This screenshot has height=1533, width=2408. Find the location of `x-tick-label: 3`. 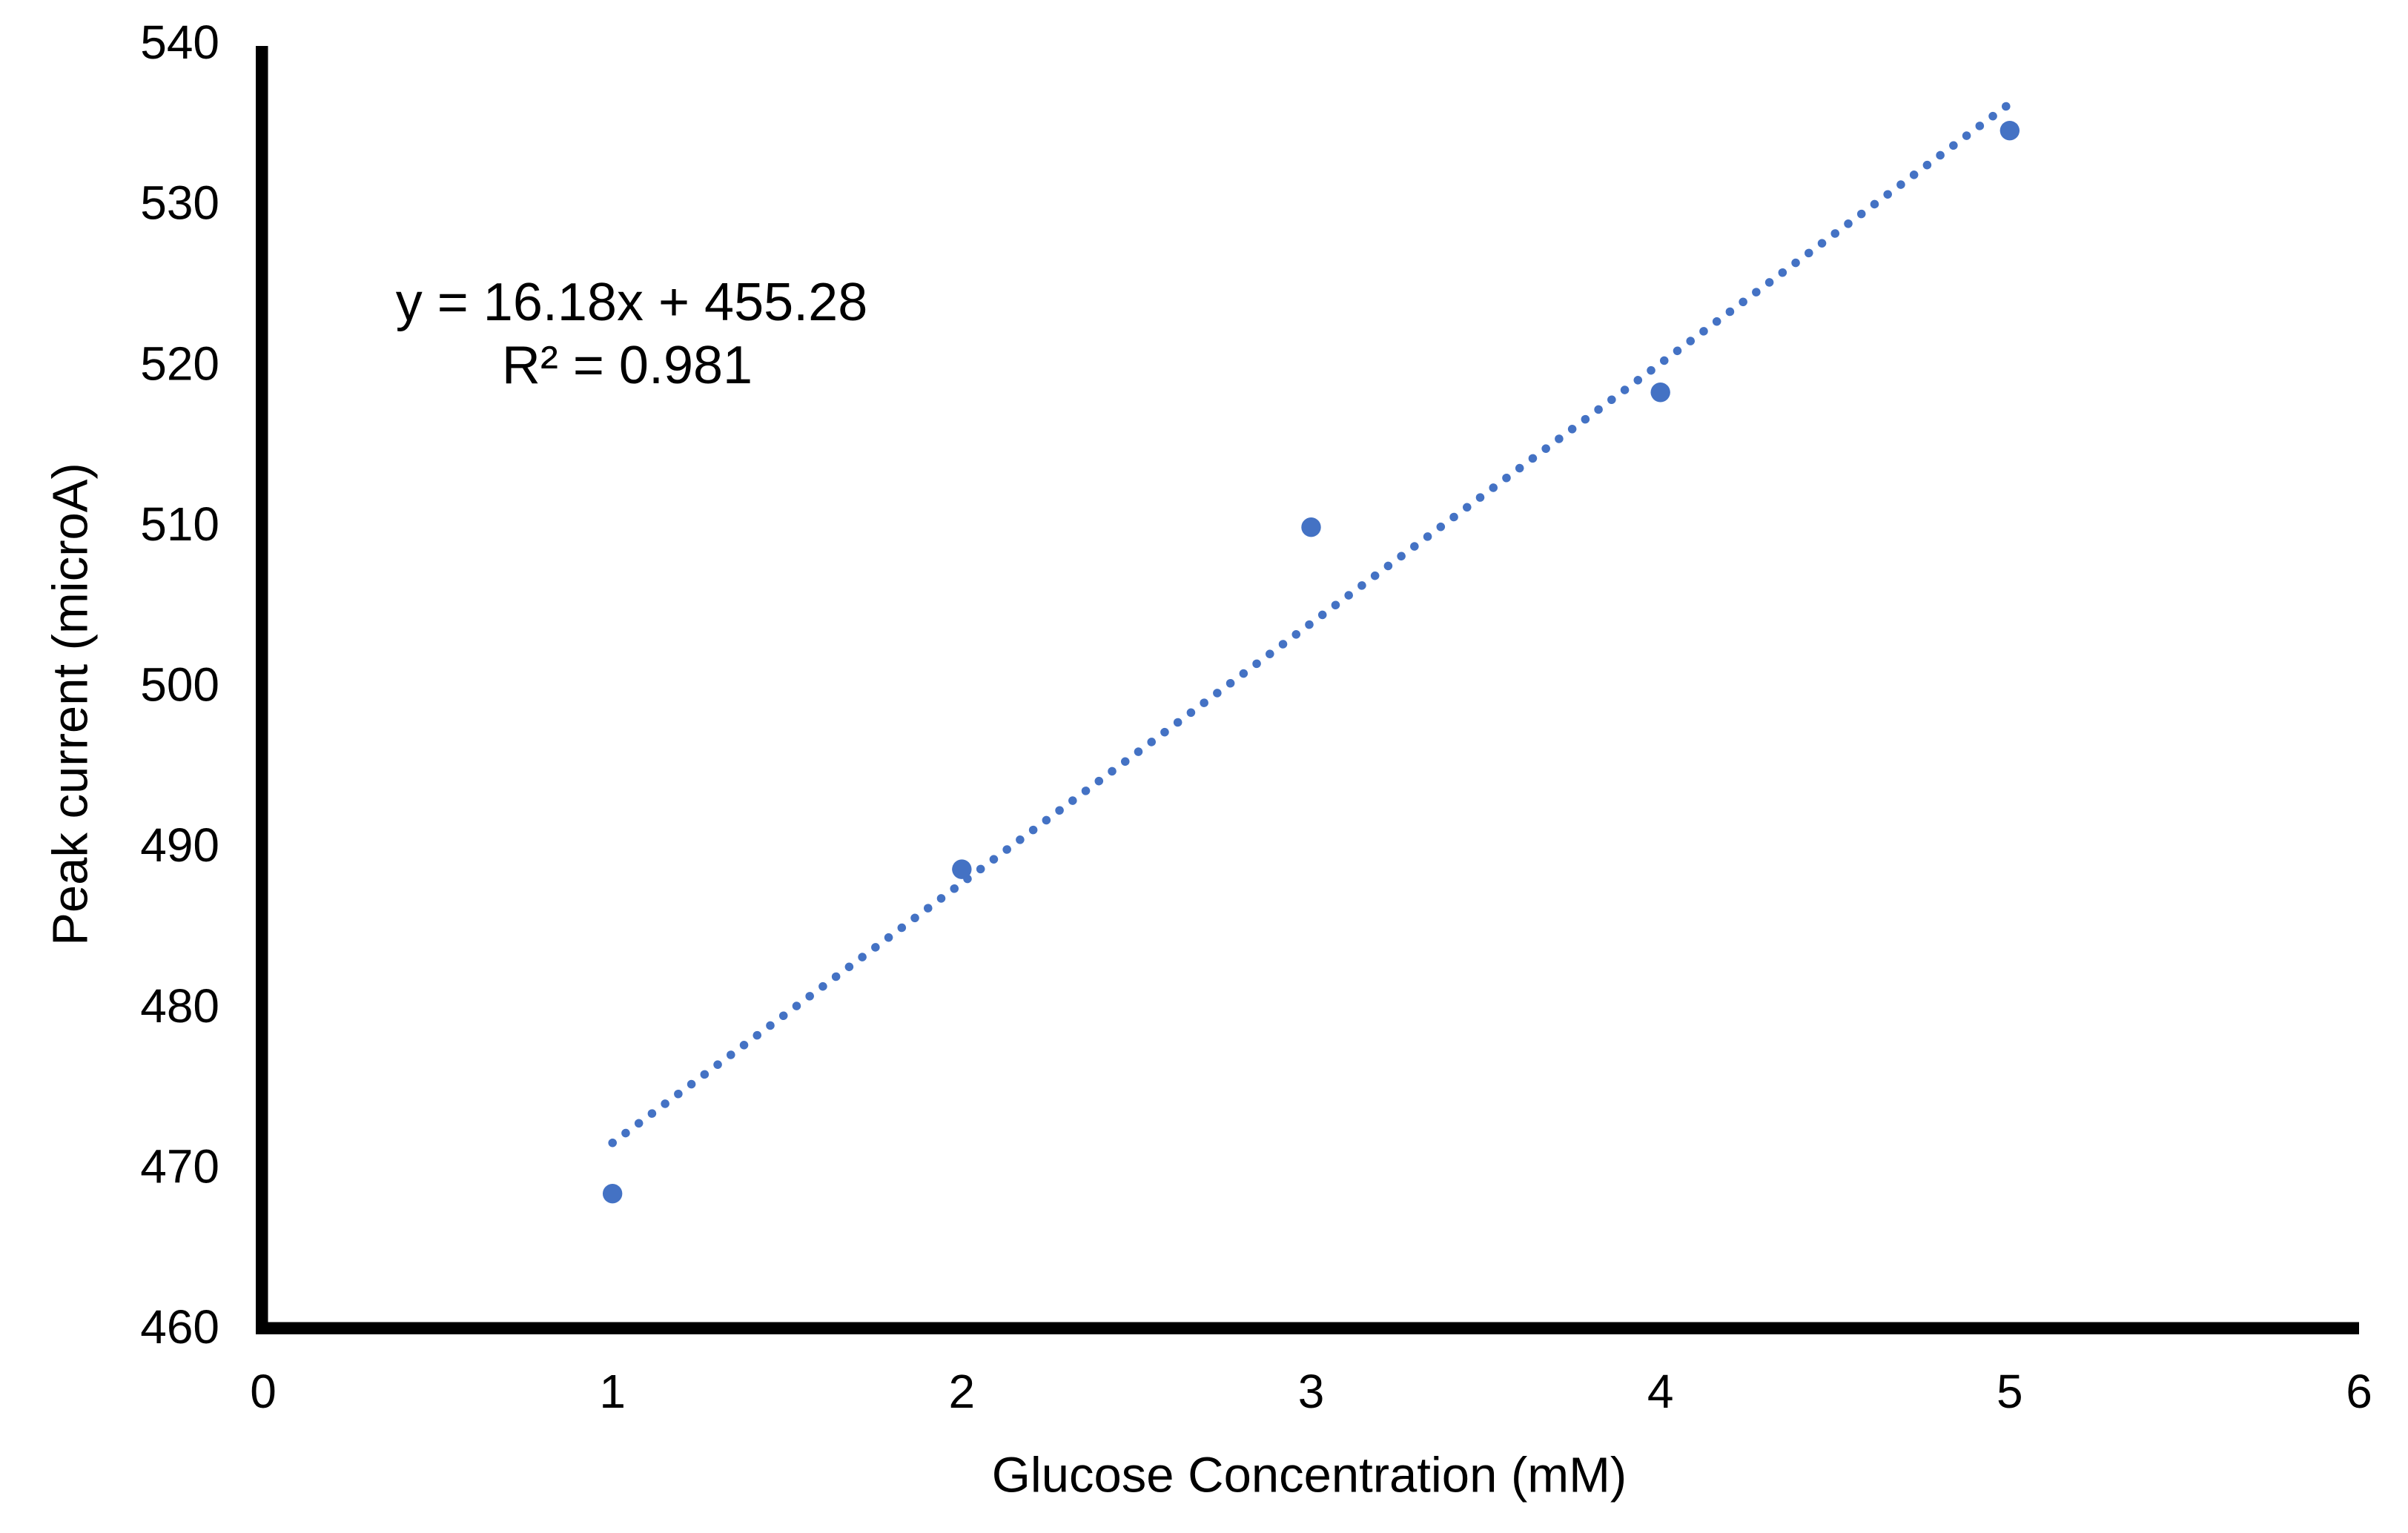

x-tick-label: 3 is located at coordinates (1311, 1391).